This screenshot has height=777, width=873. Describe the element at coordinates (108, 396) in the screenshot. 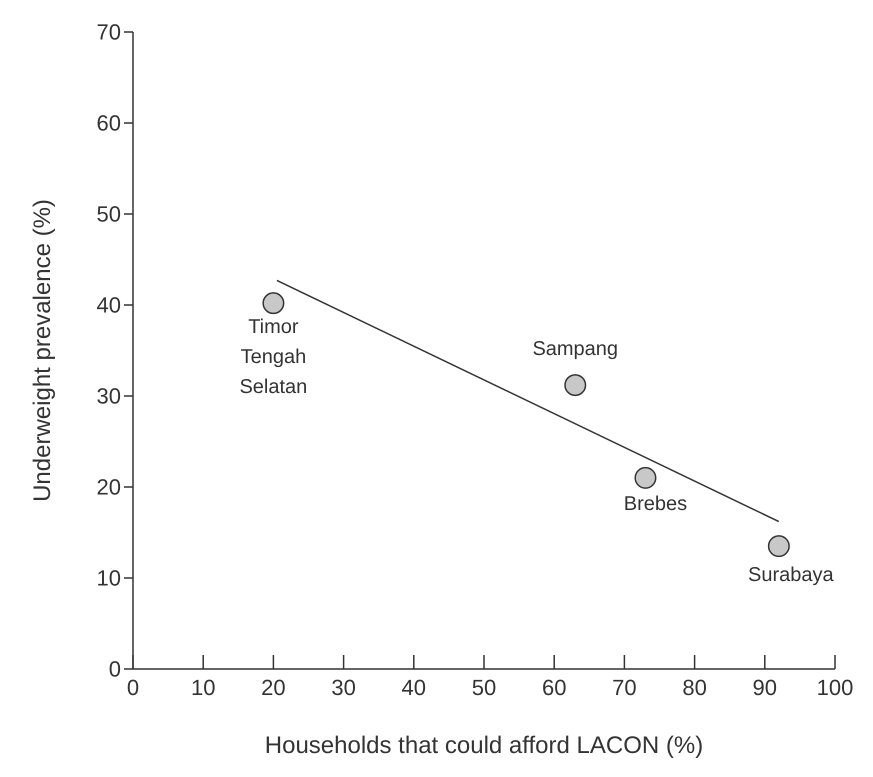

I see `y-tick-label: 30` at that location.